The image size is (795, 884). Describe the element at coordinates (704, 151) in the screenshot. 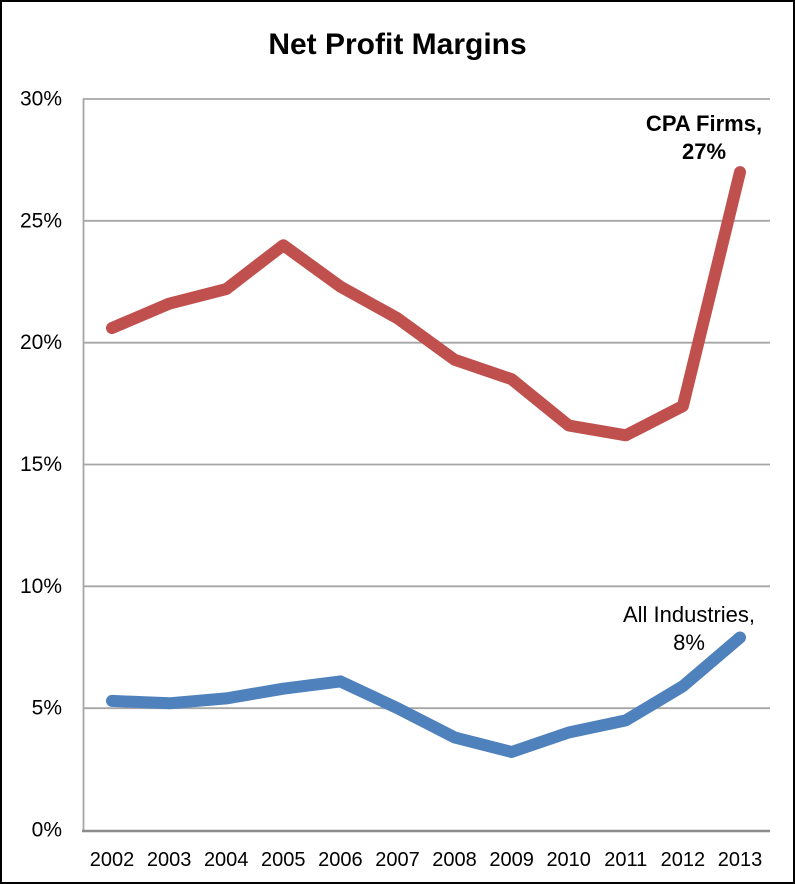

I see `series-end-label-value: 27%` at that location.